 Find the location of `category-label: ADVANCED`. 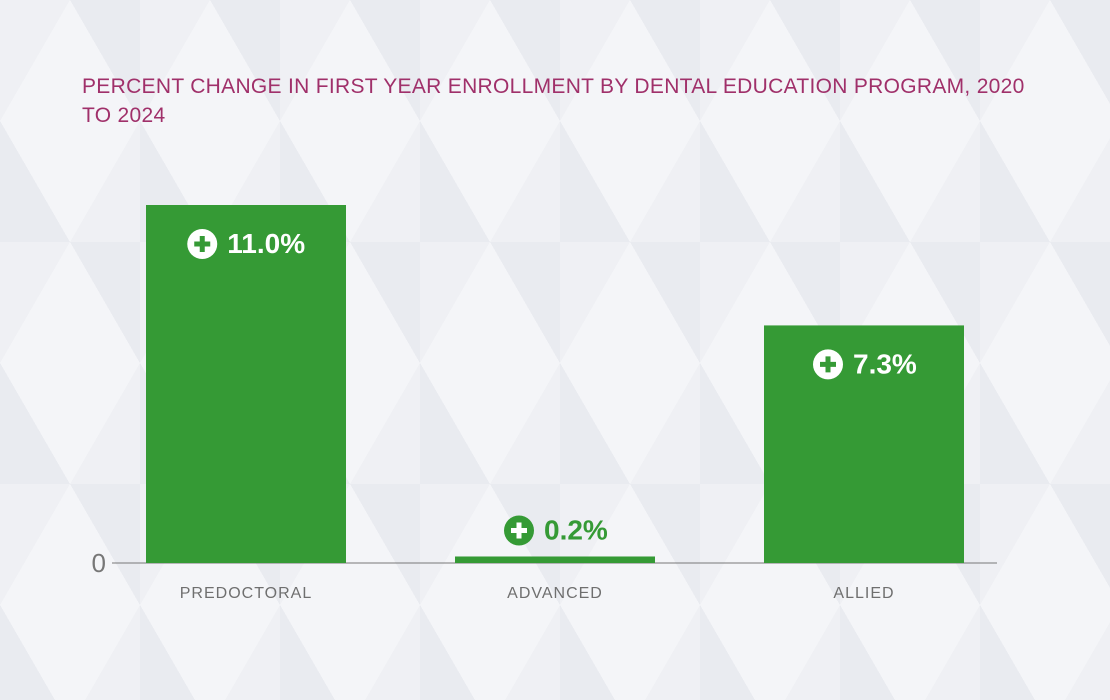

category-label: ADVANCED is located at coordinates (555, 593).